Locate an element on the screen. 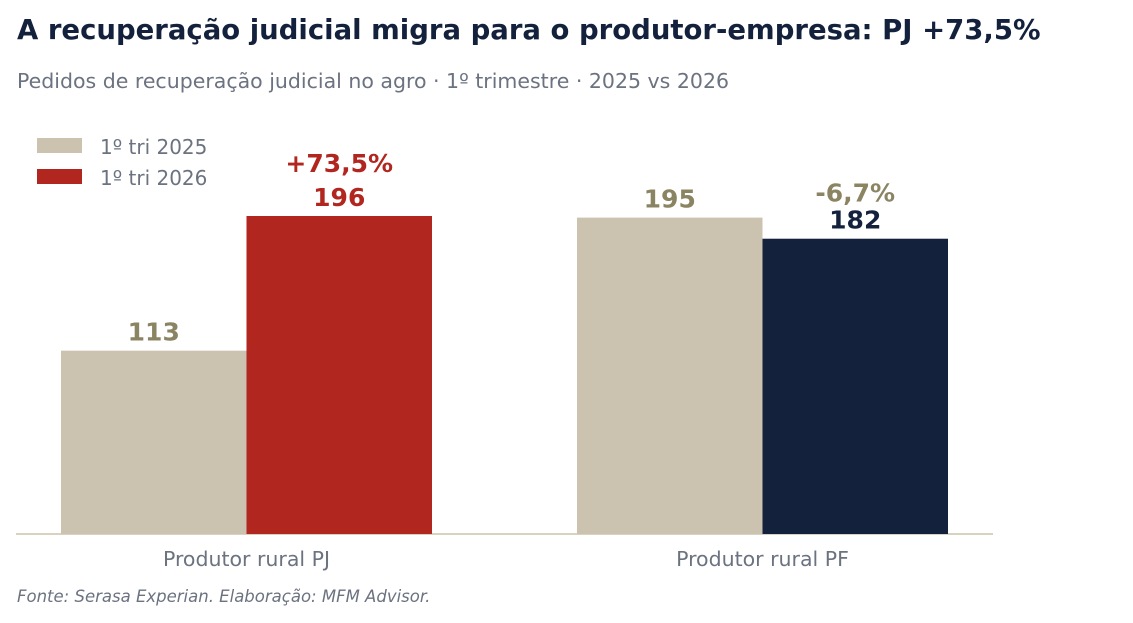 This screenshot has height=623, width=1133. bar-2026-pf is located at coordinates (855, 386).